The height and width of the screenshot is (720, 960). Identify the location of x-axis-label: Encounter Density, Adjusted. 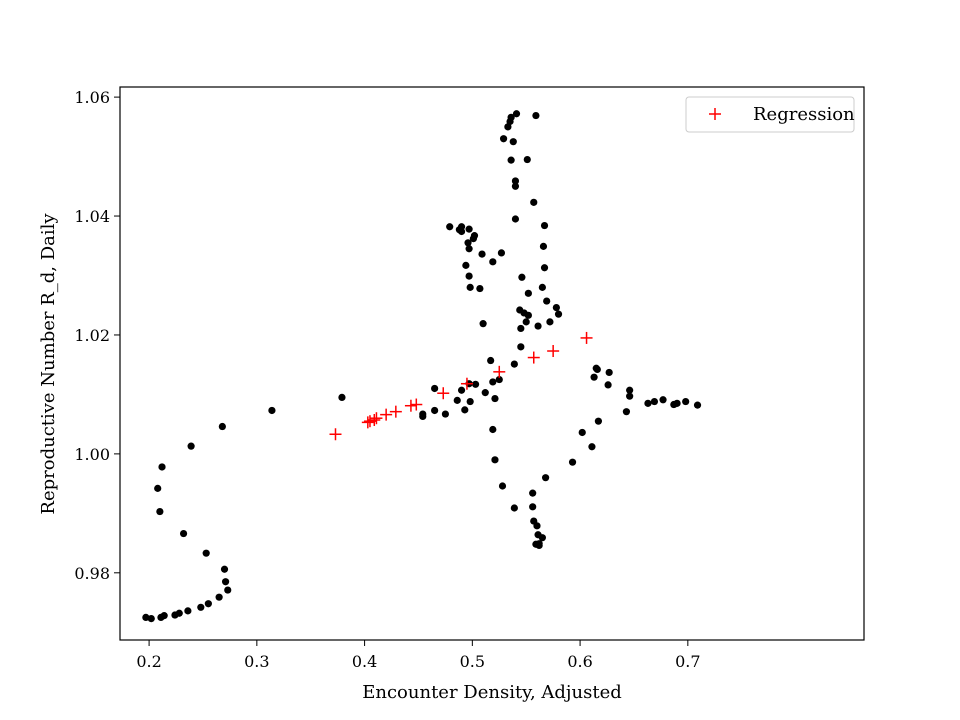
(492, 692).